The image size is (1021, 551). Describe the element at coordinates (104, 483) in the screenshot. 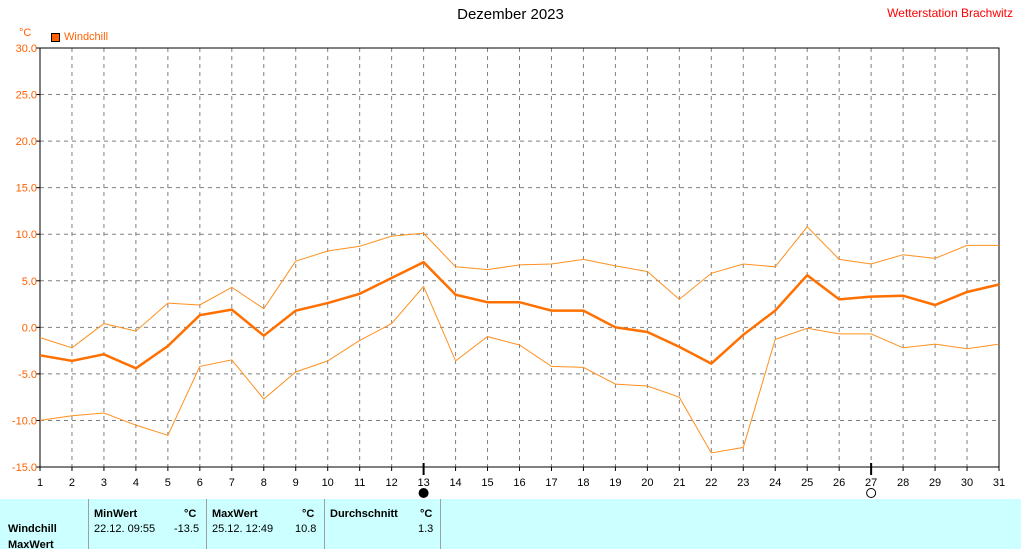

I see `x-tick-label: 3` at that location.